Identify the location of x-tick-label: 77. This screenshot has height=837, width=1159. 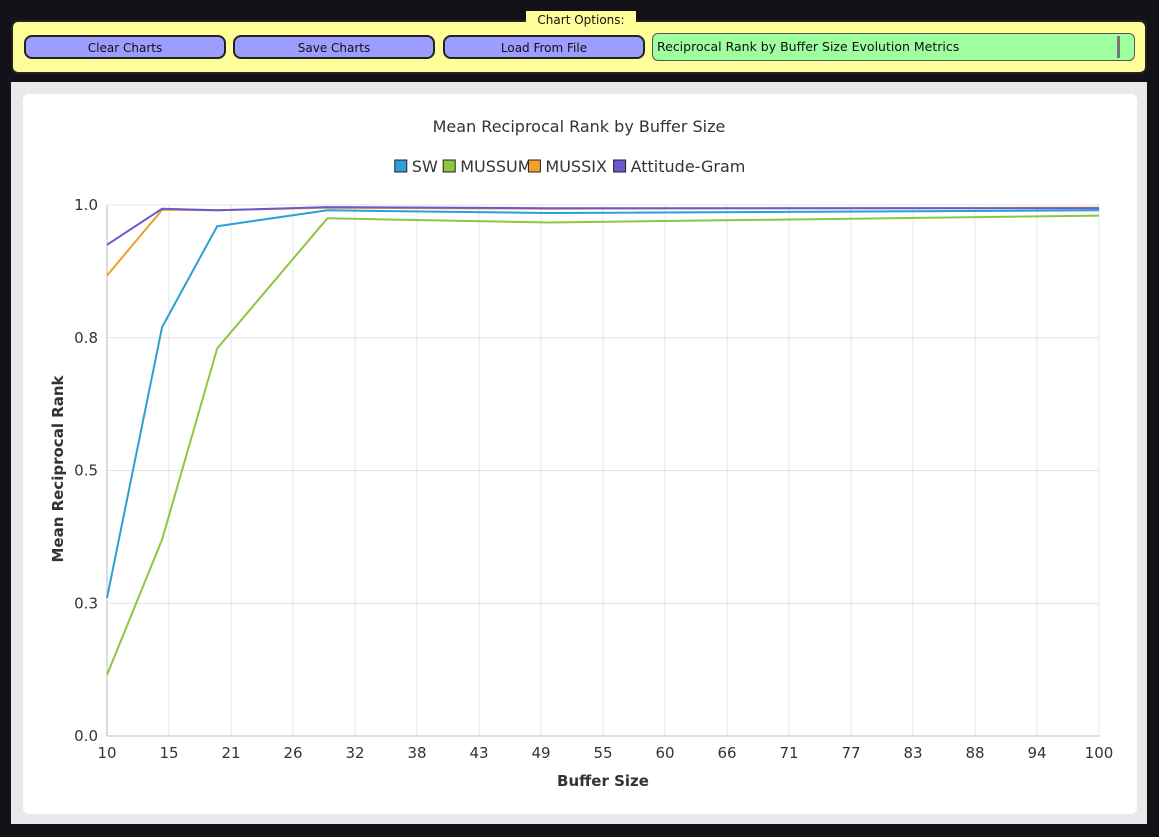
(850, 753).